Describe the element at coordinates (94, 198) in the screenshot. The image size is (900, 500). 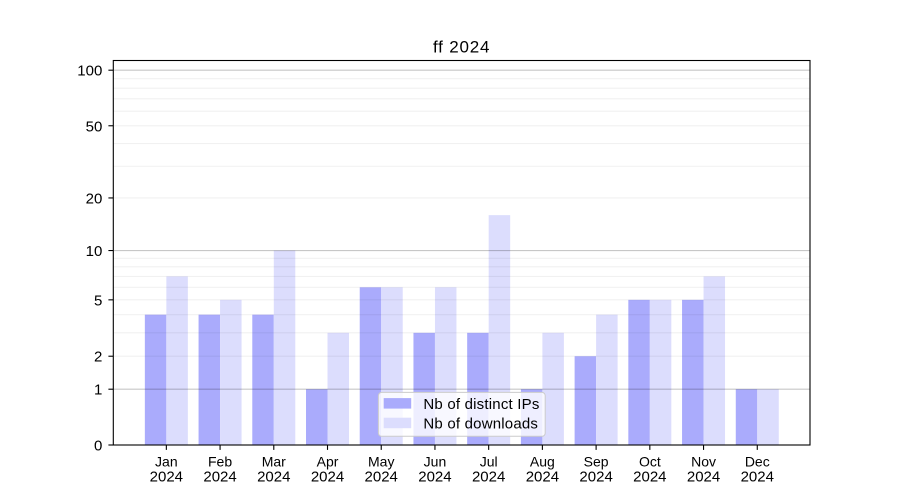
I see `svg-text: 20` at that location.